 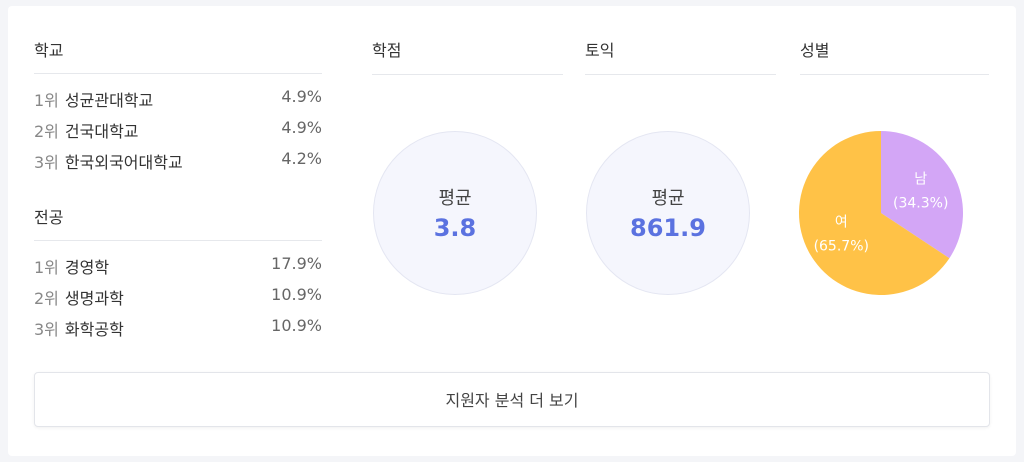 I want to click on section-title: 전공, so click(x=49, y=217).